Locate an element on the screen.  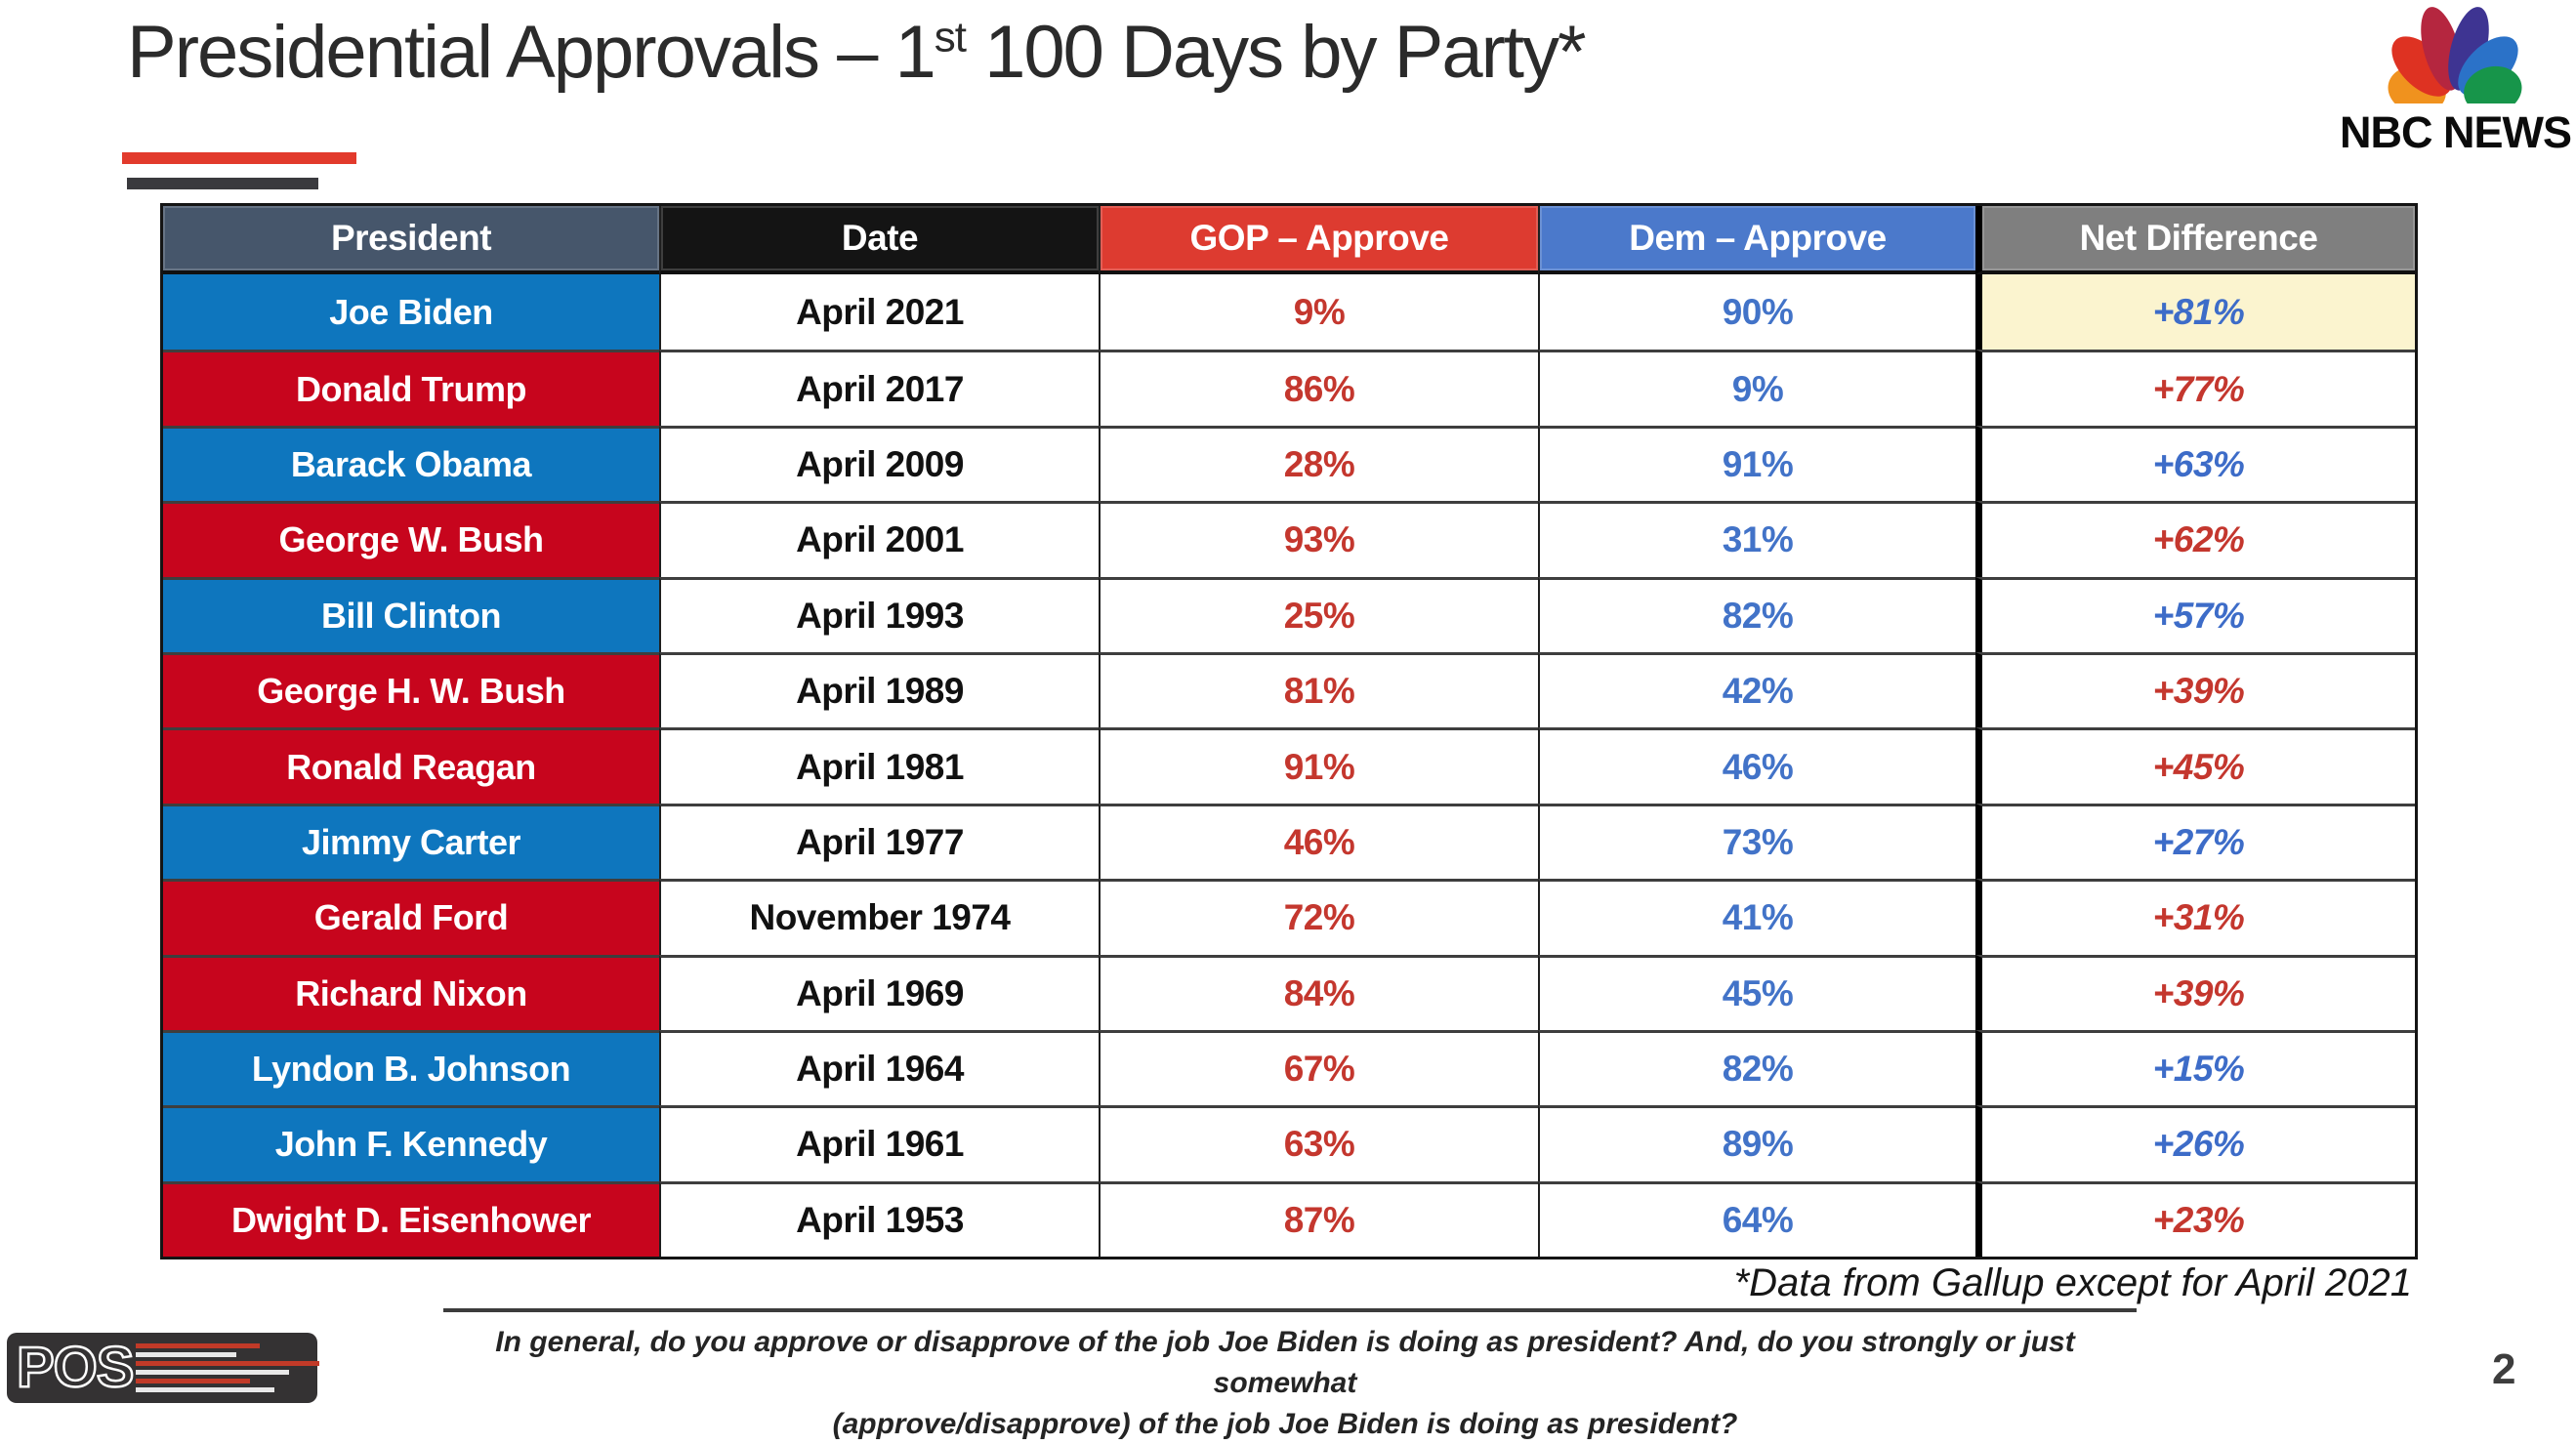
president-cell: George H. W. Bush is located at coordinates (411, 689).